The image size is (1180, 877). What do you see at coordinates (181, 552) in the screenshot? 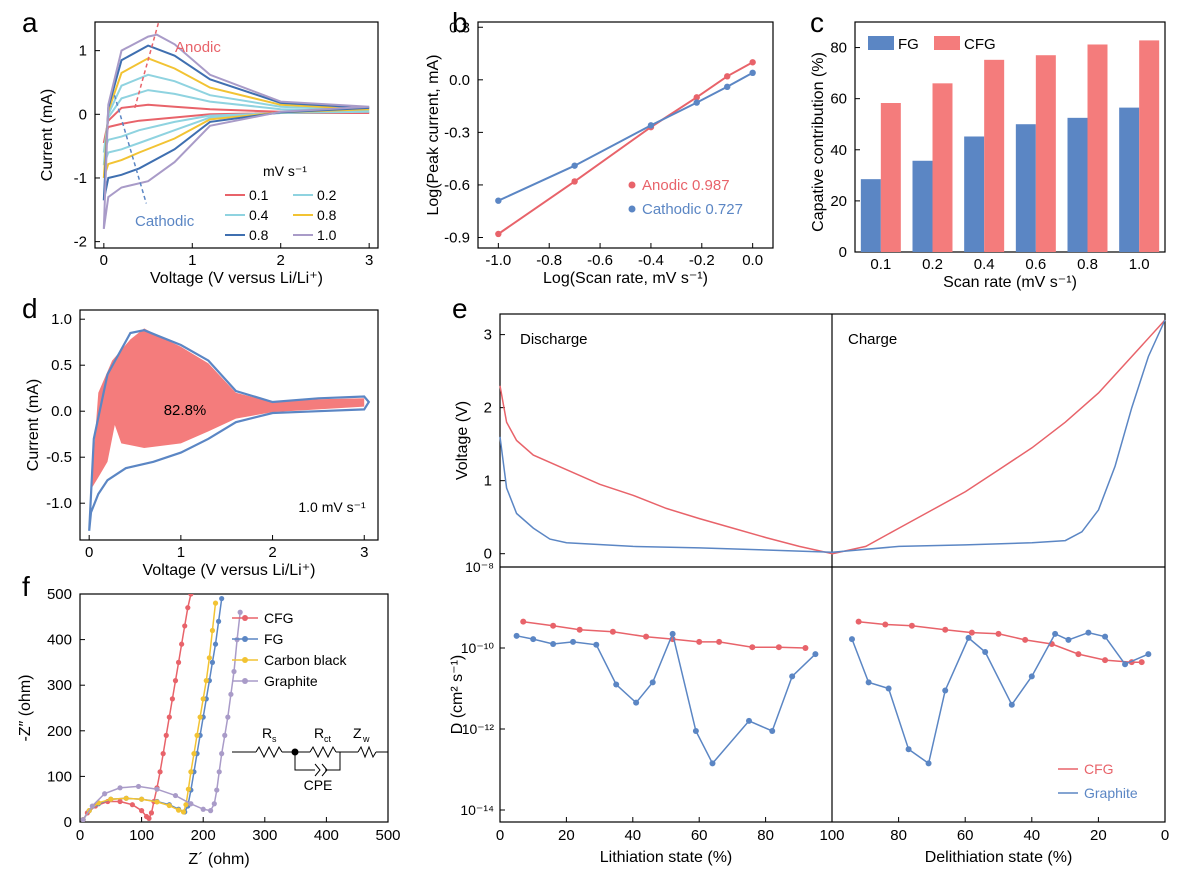
I see `panel-d-xtick-label: 1` at bounding box center [181, 552].